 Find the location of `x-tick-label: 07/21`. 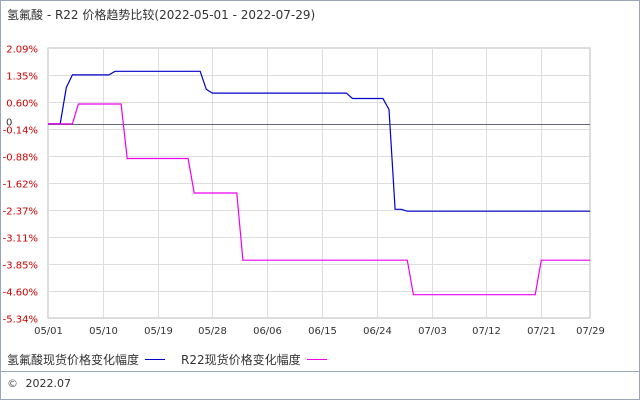

x-tick-label: 07/21 is located at coordinates (541, 331).